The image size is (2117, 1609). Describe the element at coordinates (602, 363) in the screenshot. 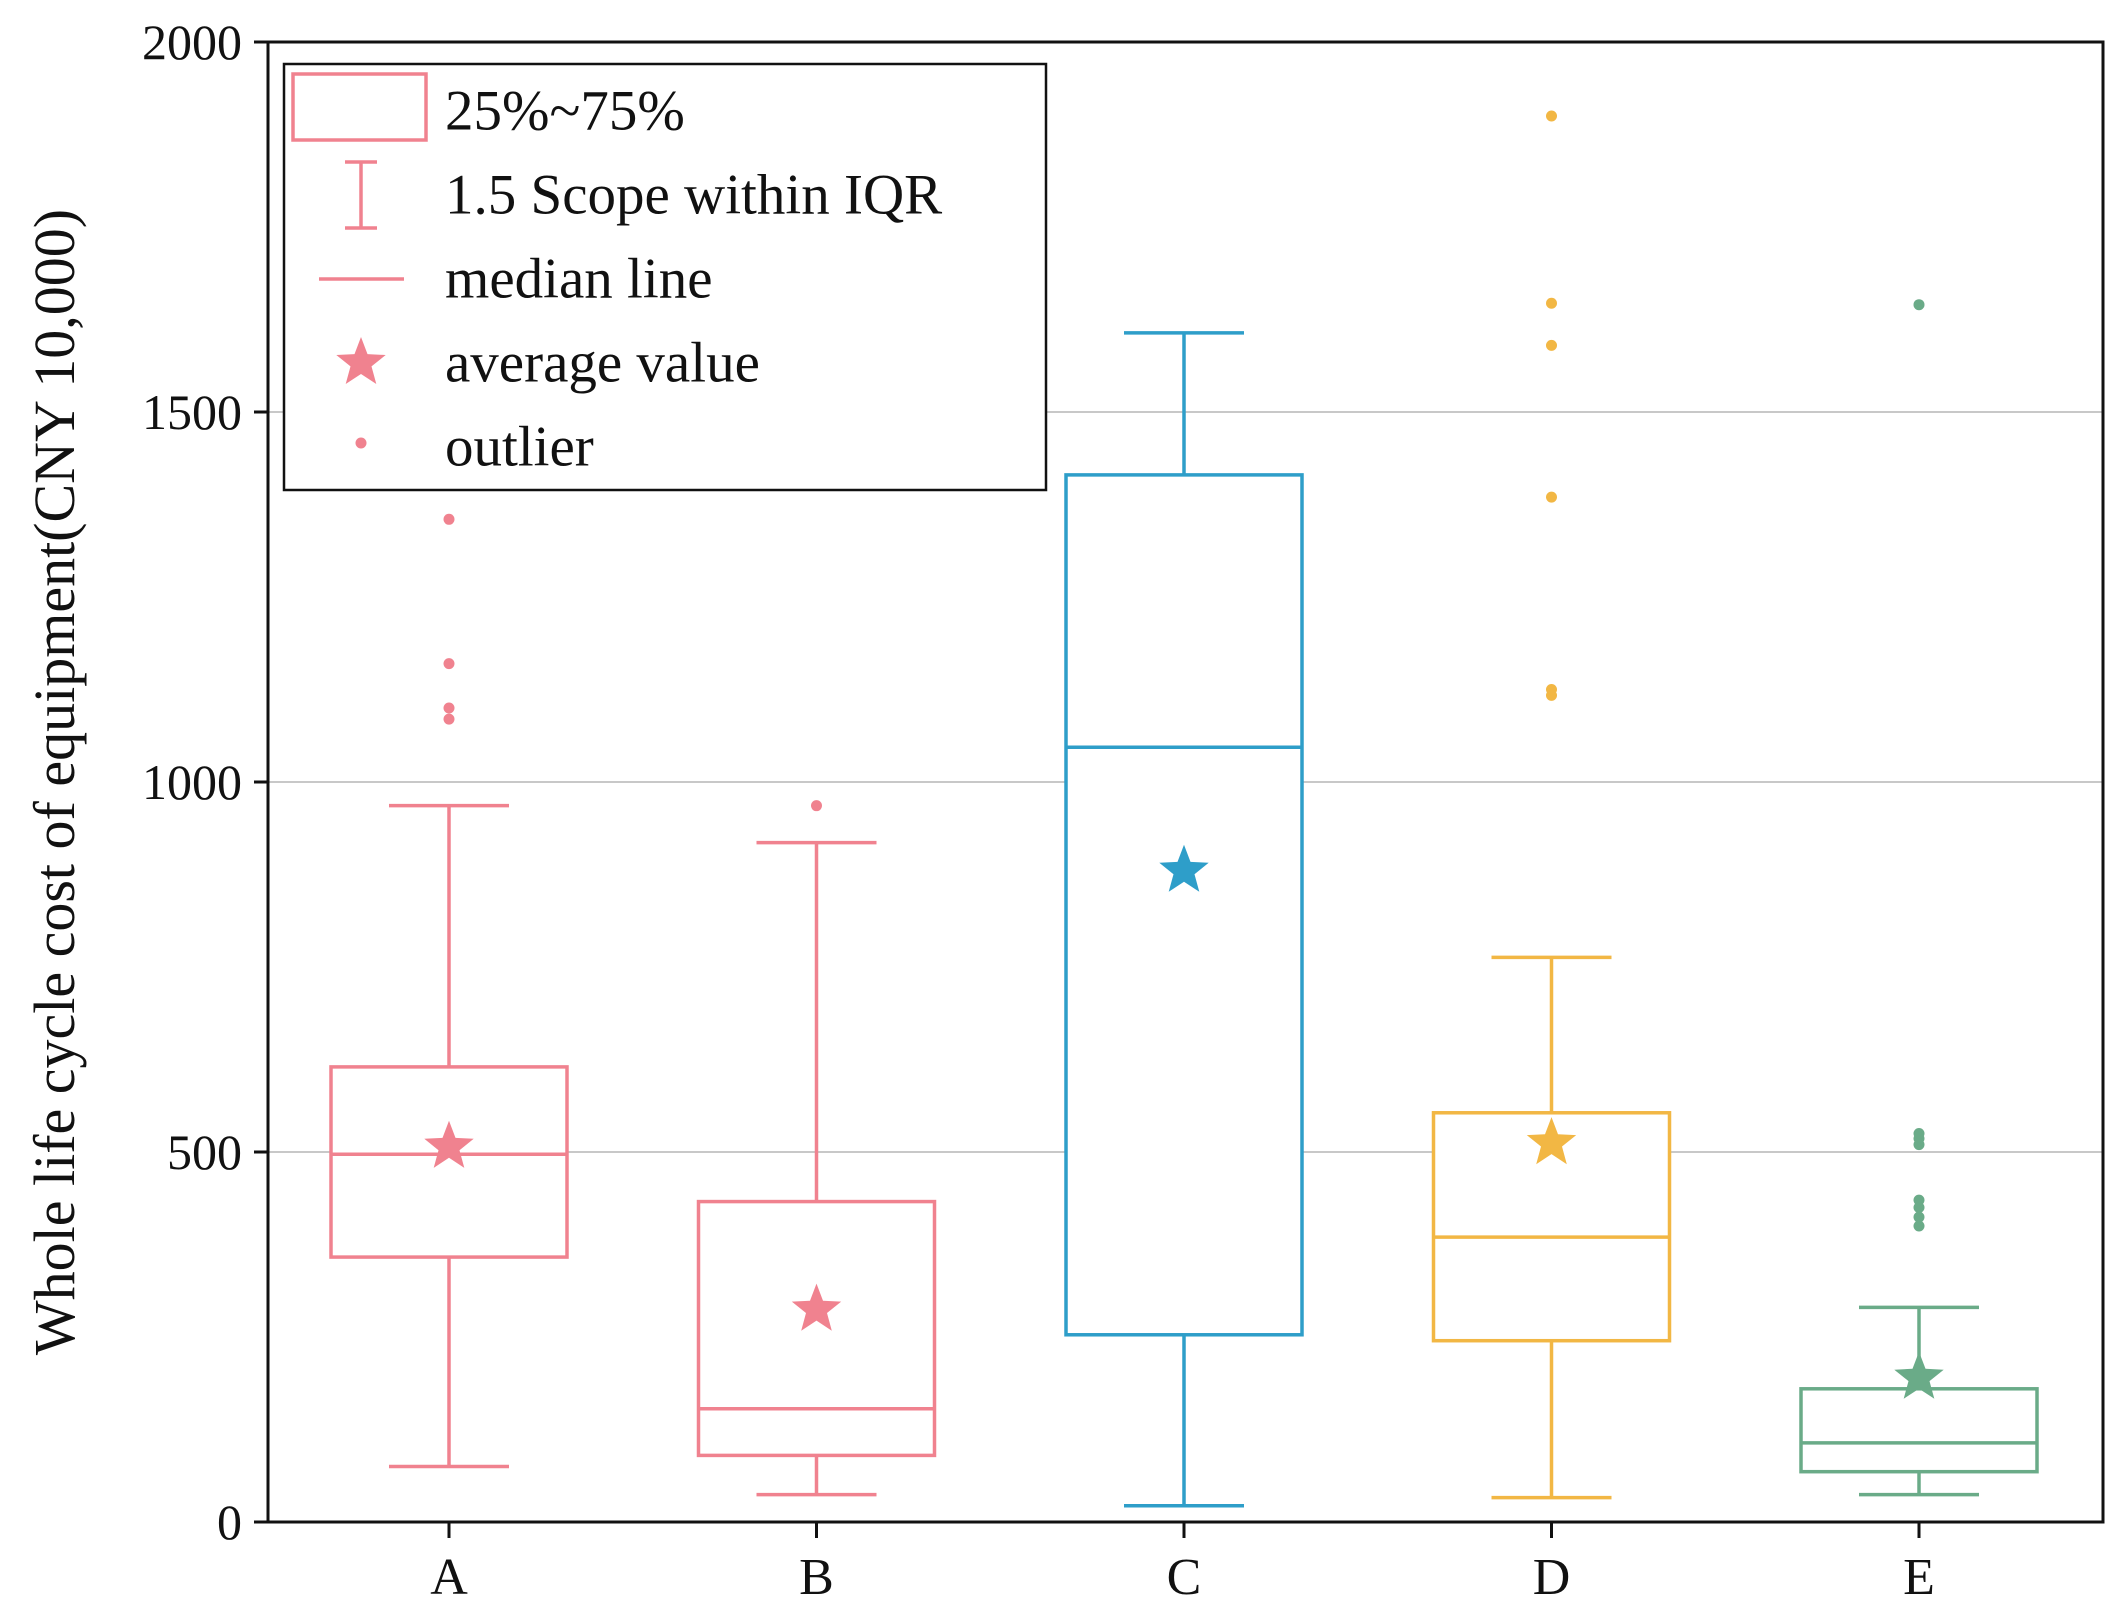

I see `legend-label: average value` at that location.